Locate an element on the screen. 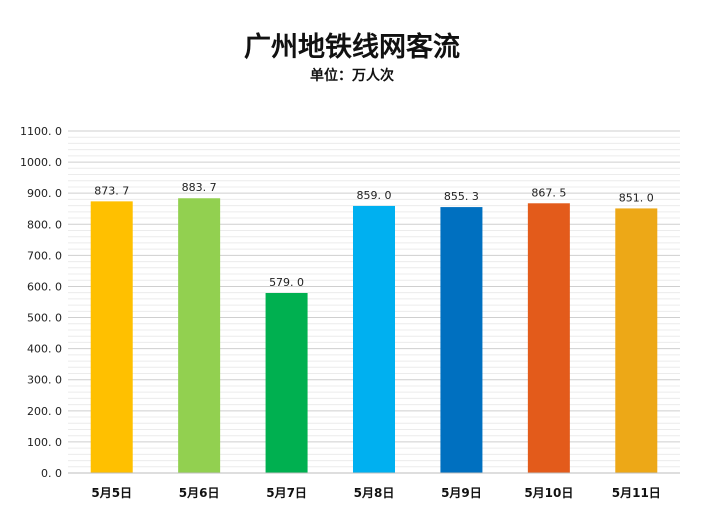 Image resolution: width=704 pixels, height=517 pixels. y-tick-label: 300. 0 is located at coordinates (44, 380).